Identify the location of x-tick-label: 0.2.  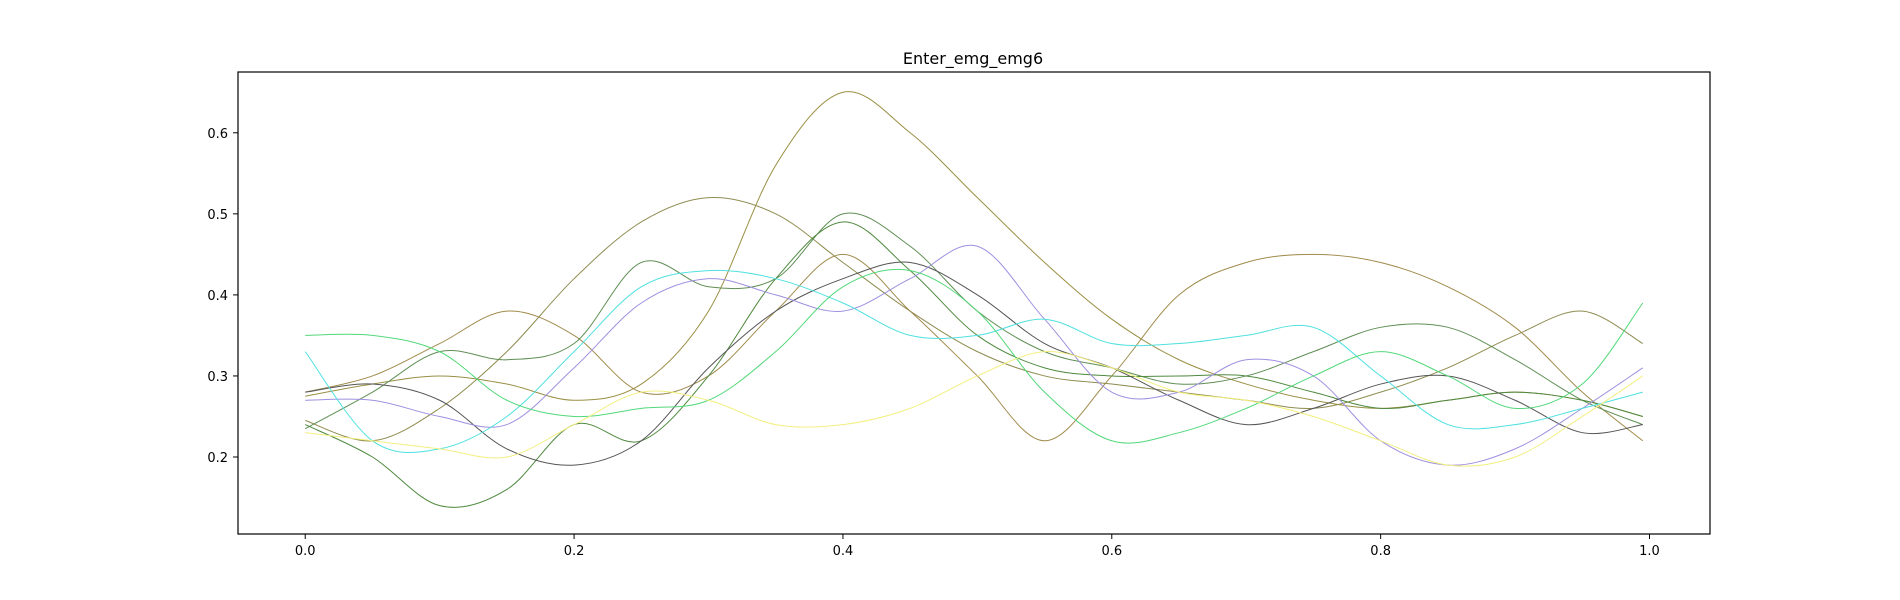
(574, 551).